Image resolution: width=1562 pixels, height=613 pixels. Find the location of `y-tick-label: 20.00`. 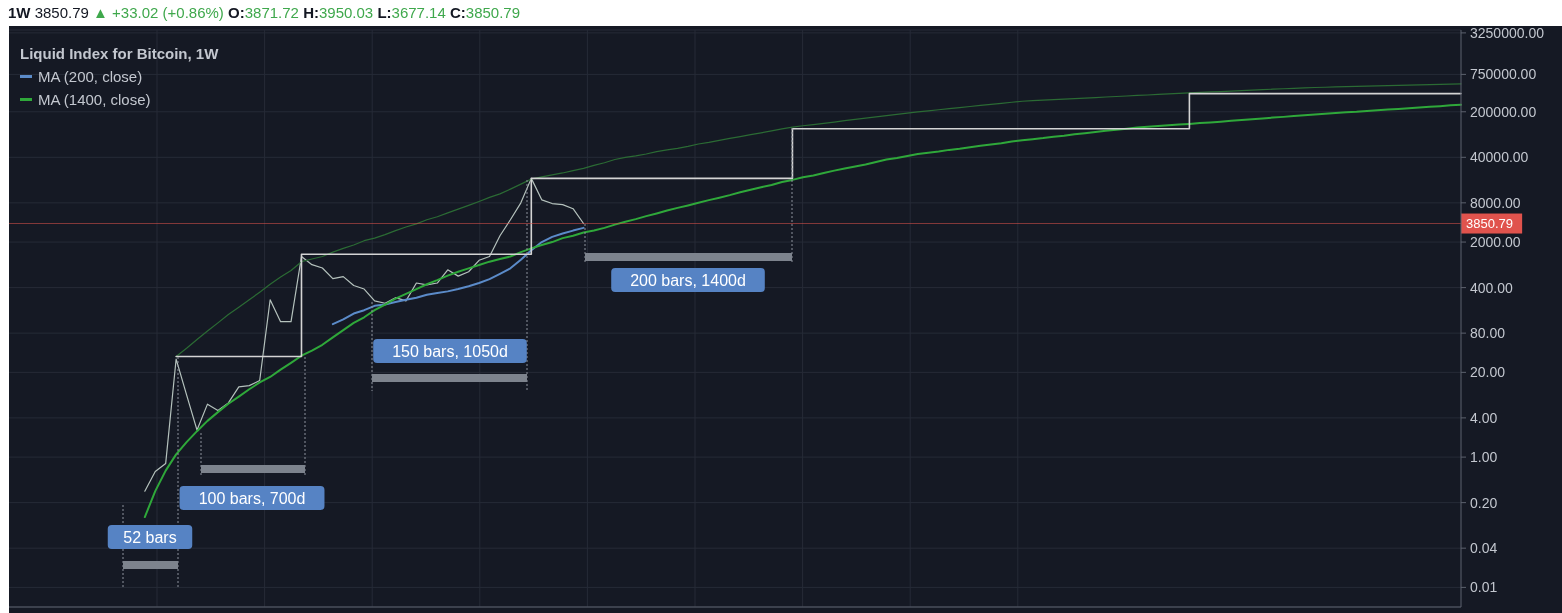

y-tick-label: 20.00 is located at coordinates (1488, 372).